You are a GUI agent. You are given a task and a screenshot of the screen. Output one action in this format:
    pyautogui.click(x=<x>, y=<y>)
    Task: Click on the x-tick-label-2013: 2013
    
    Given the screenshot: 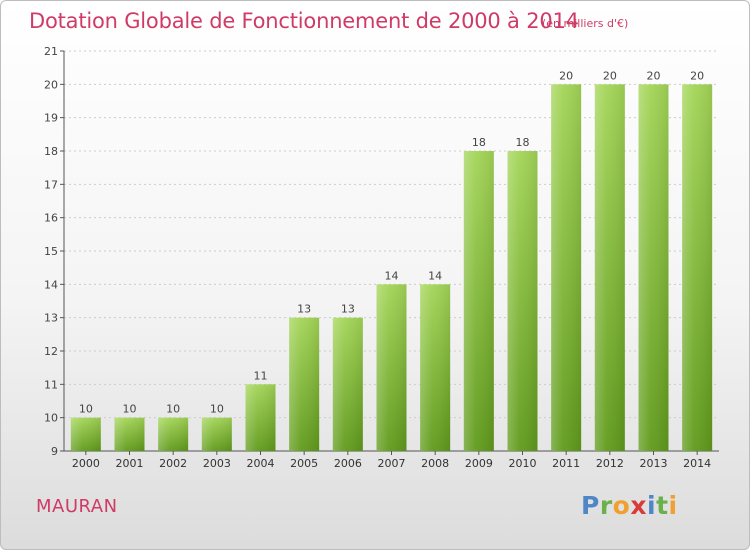 What is the action you would take?
    pyautogui.click(x=654, y=463)
    